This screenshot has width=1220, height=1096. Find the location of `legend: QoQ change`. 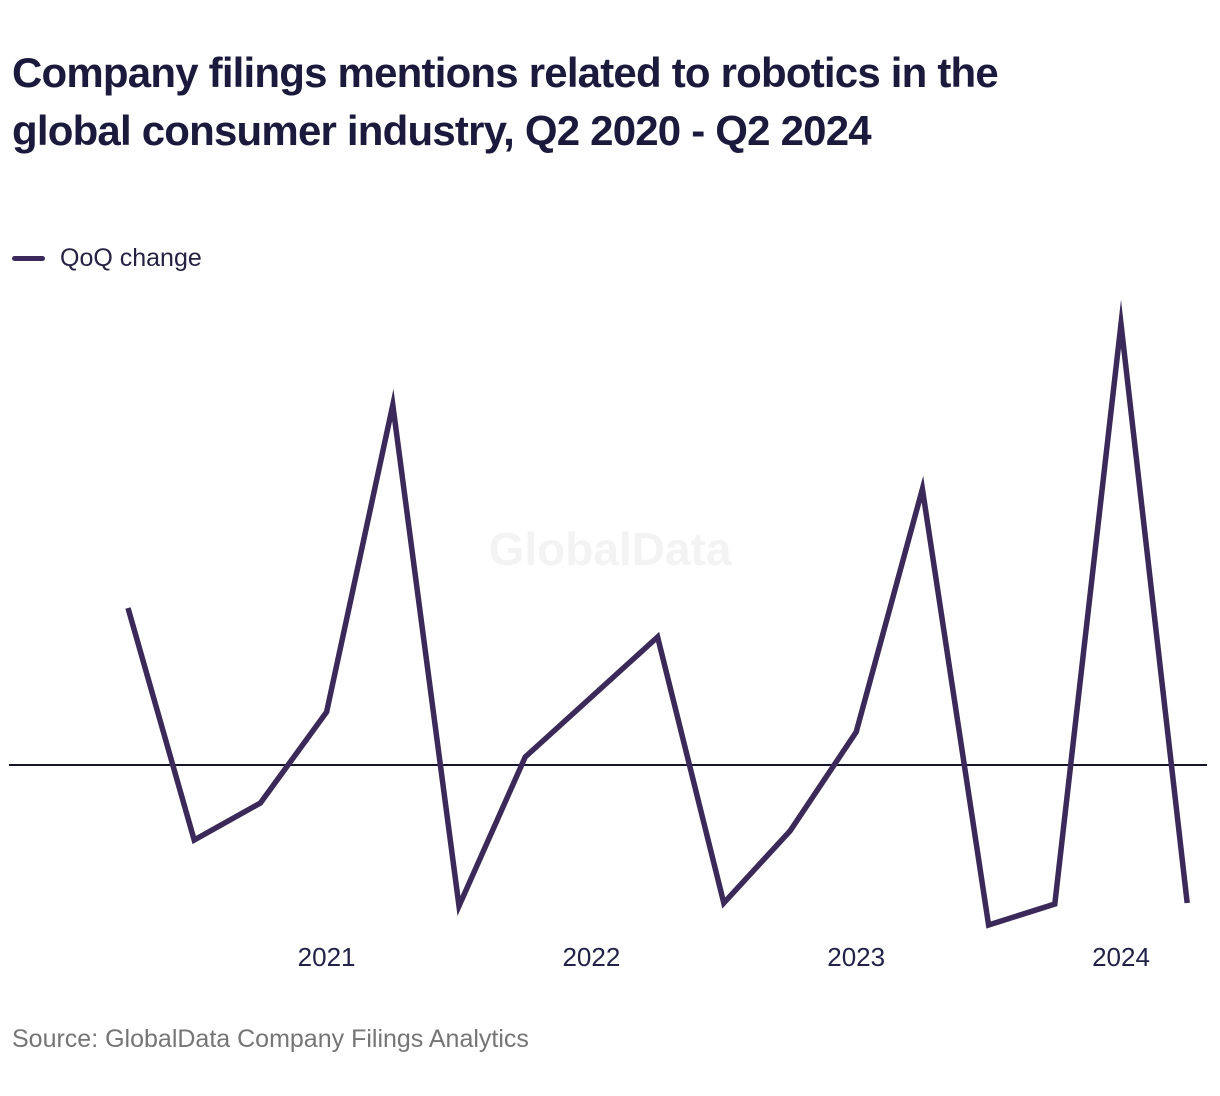

legend: QoQ change is located at coordinates (107, 258).